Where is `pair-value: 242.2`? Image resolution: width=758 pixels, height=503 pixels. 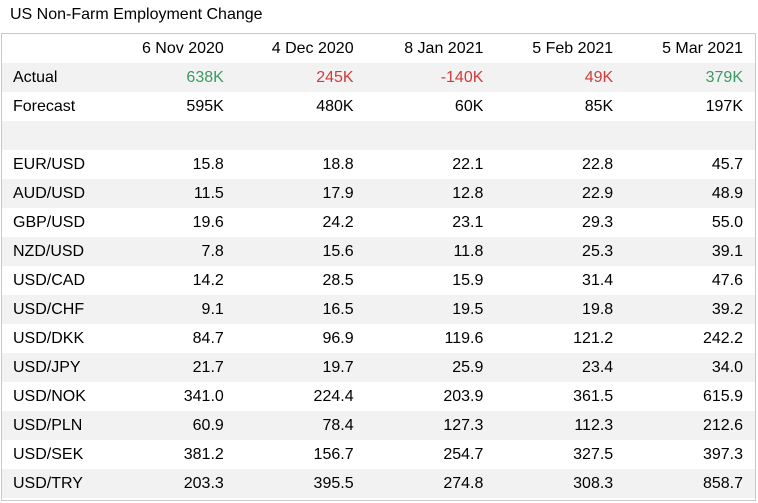
pair-value: 242.2 is located at coordinates (722, 338).